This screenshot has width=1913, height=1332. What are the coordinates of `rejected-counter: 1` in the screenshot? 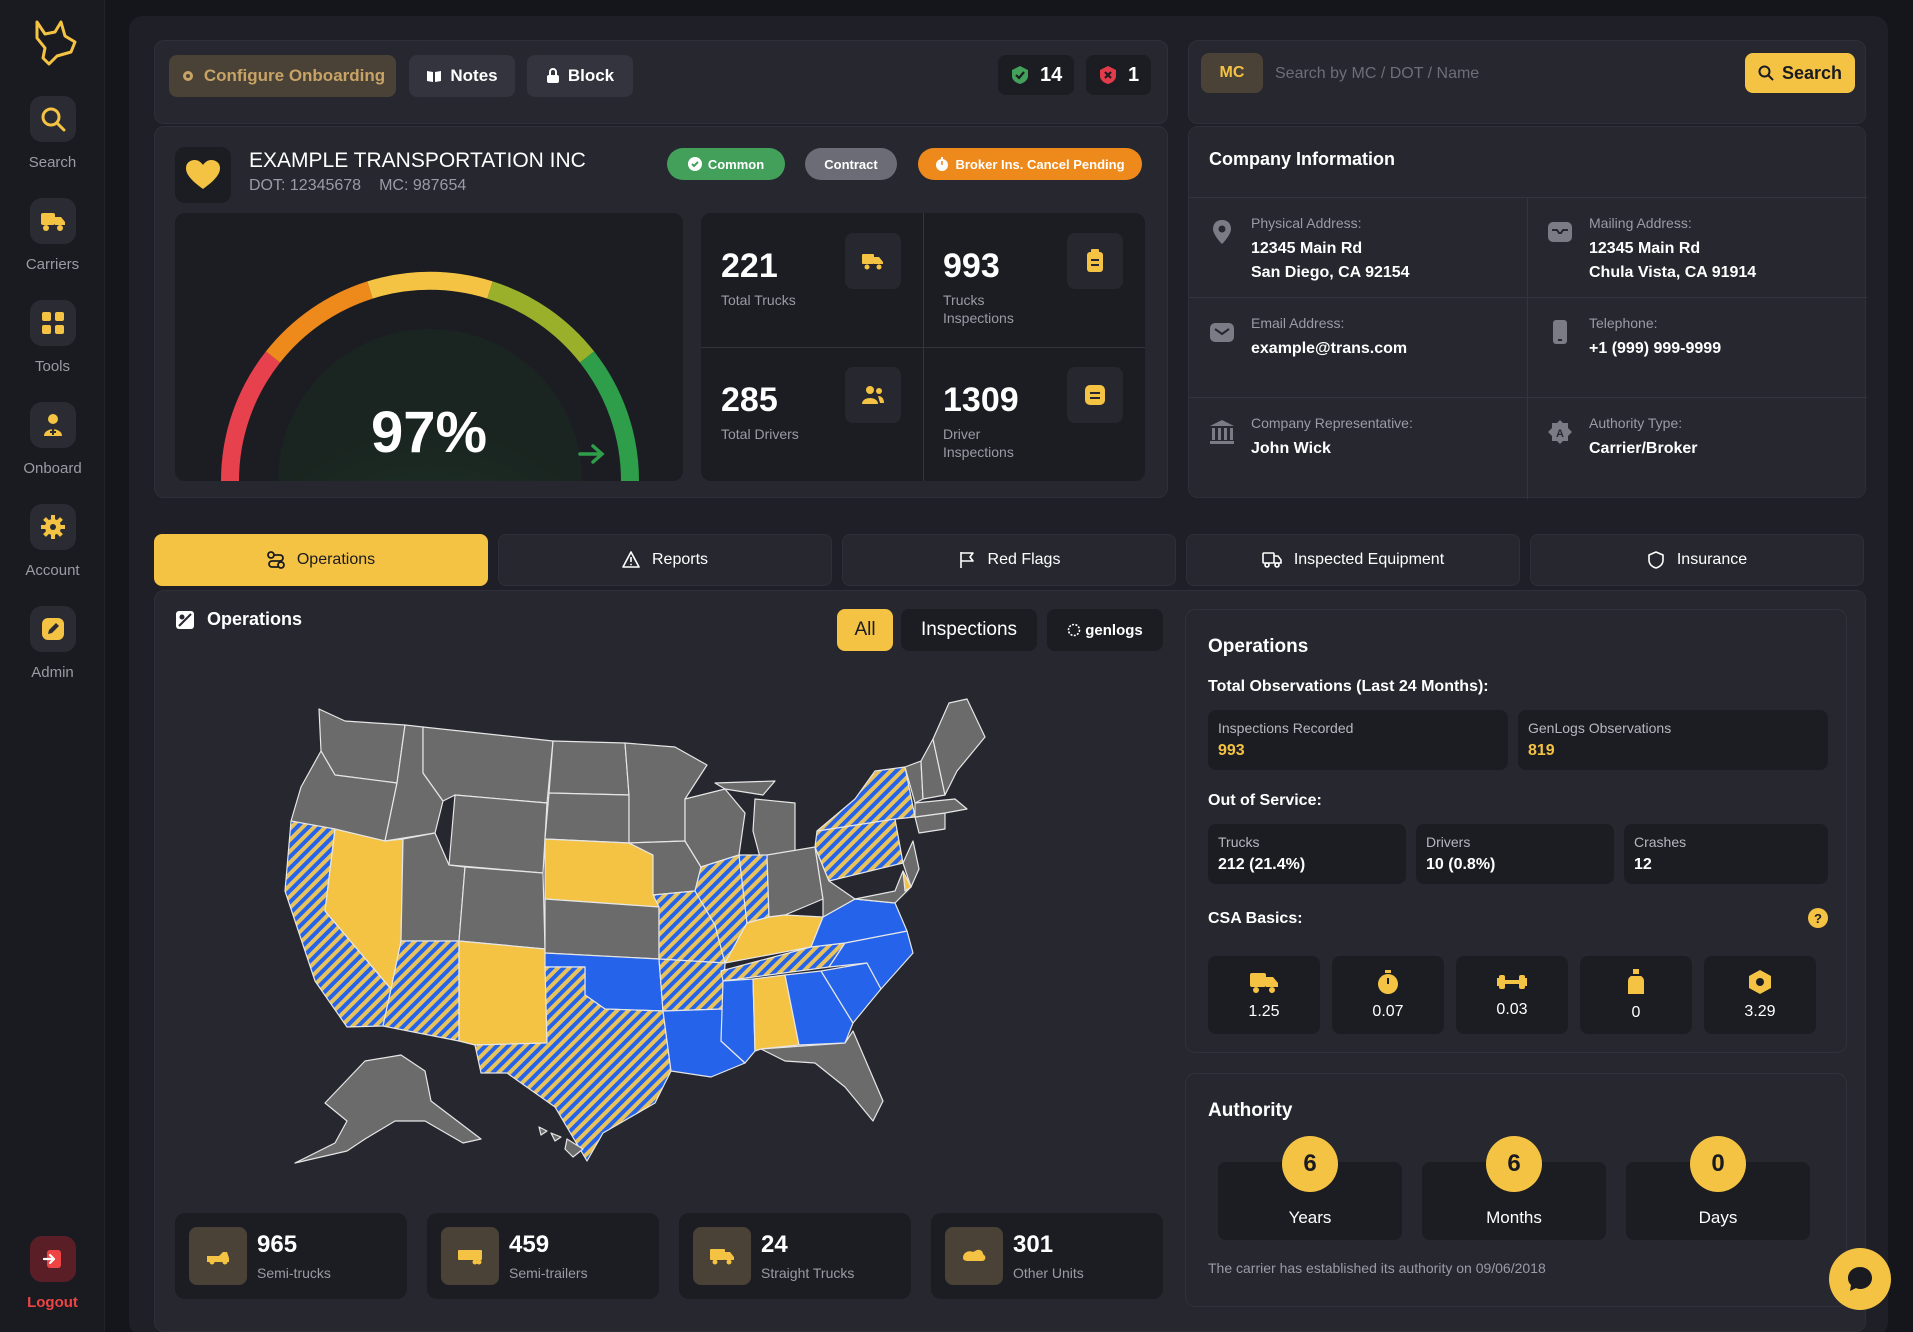 It's located at (1119, 75).